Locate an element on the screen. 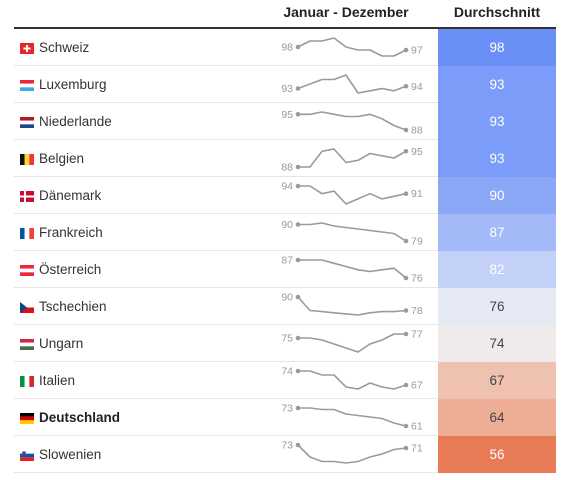  table-row: Luxemburg 93 94 93 is located at coordinates (289, 84).